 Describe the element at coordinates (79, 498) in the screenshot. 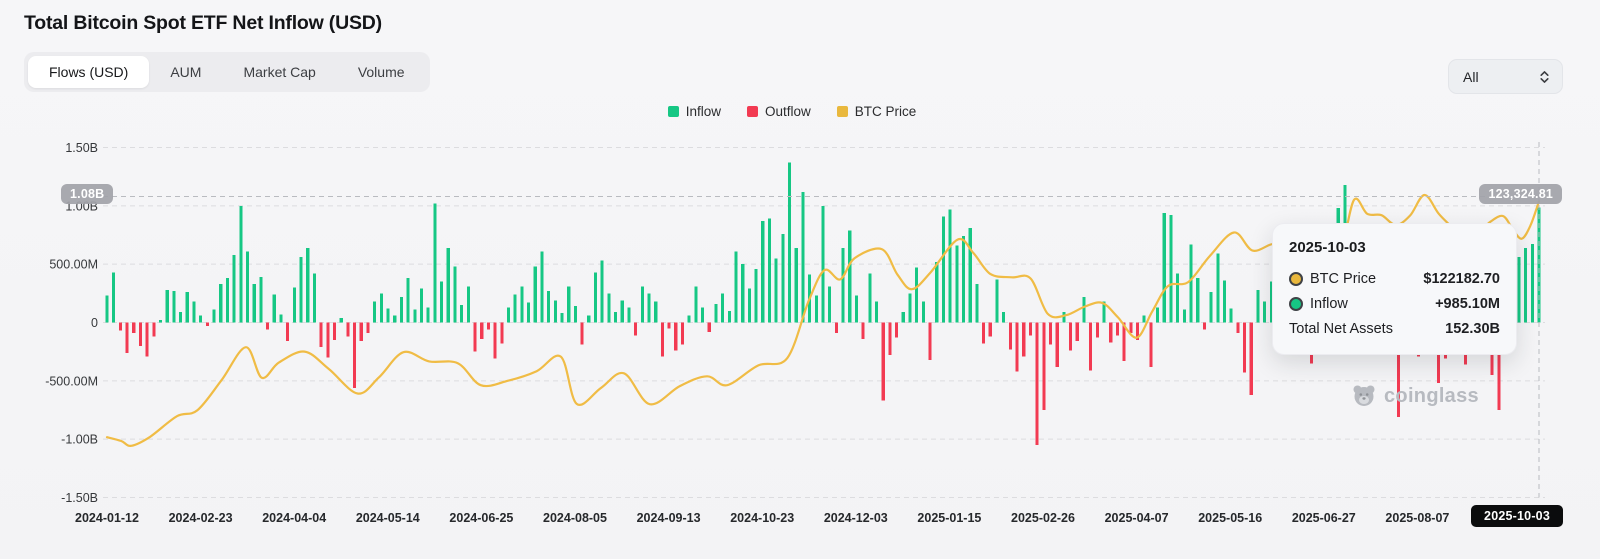

I see `svg-text: -1.50B` at that location.